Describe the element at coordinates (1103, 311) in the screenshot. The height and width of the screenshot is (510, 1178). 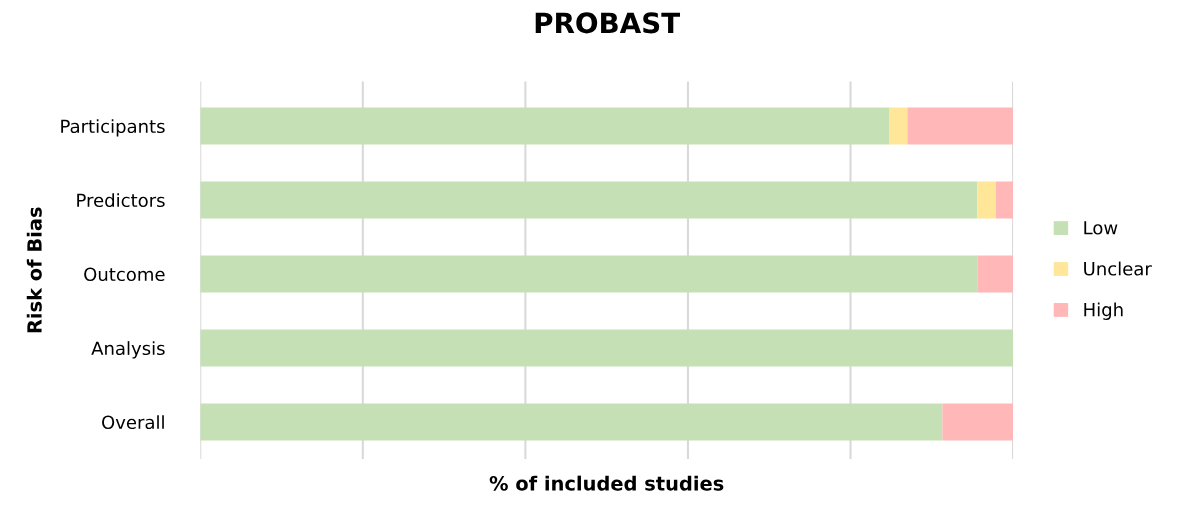
I see `legend-label: High` at that location.